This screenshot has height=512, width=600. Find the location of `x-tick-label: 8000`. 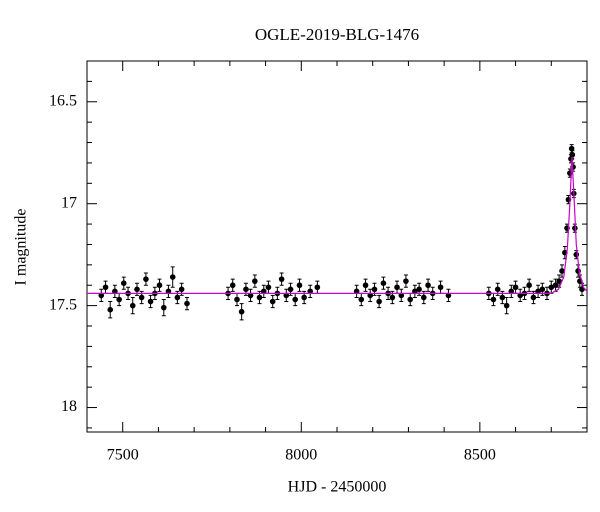

x-tick-label: 8000 is located at coordinates (301, 455).